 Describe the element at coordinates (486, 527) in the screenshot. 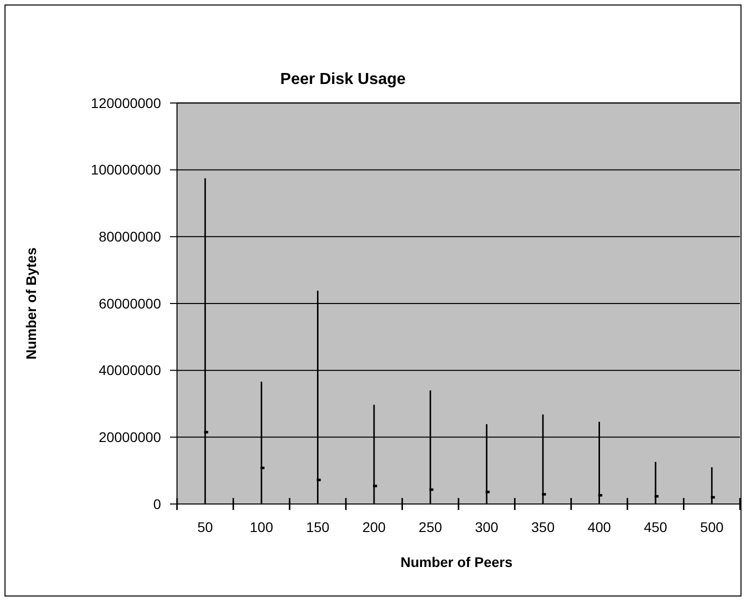

I see `x-tick-label: 300` at that location.